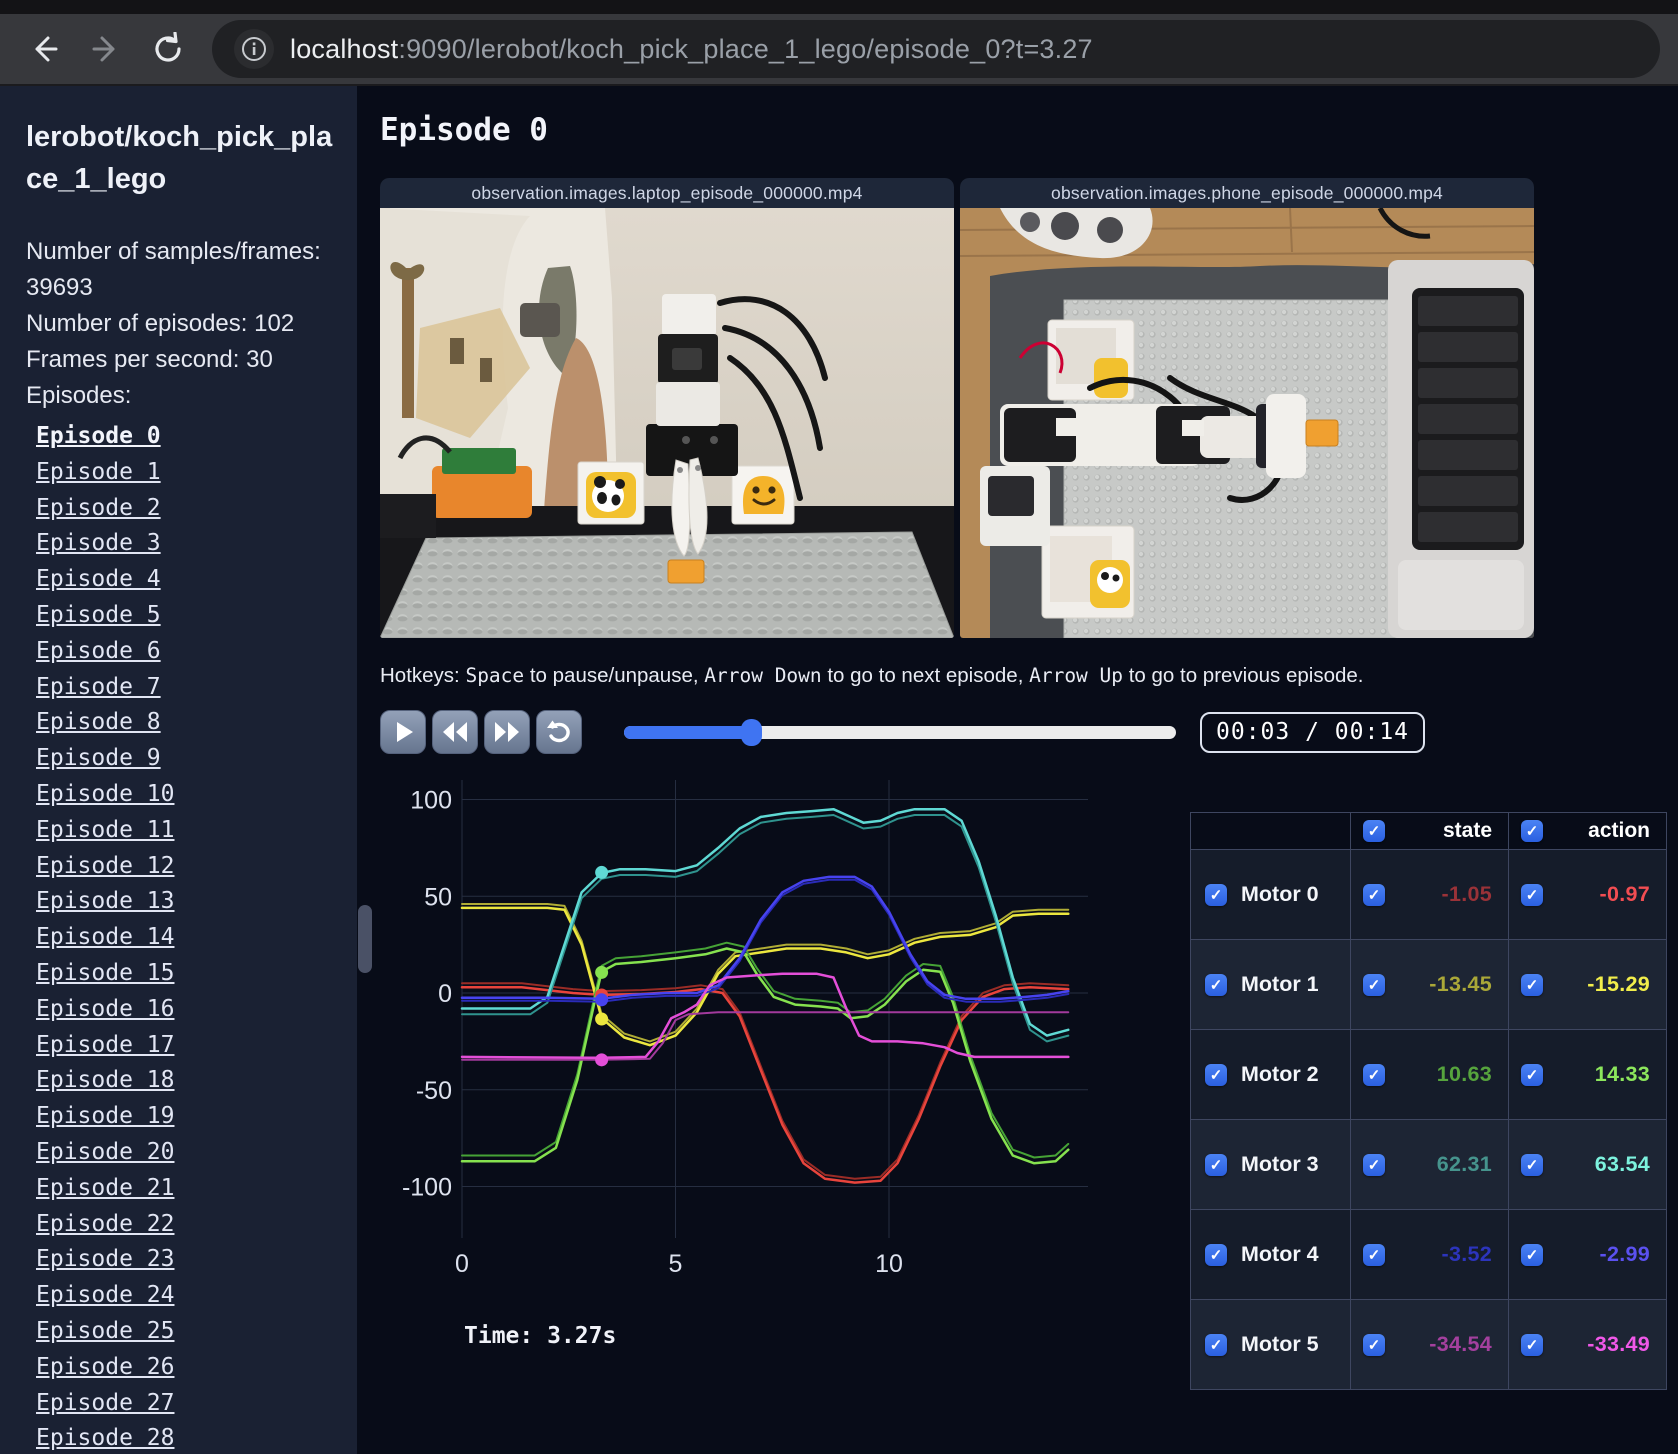 This screenshot has width=1678, height=1454. I want to click on seek-slider, so click(900, 732).